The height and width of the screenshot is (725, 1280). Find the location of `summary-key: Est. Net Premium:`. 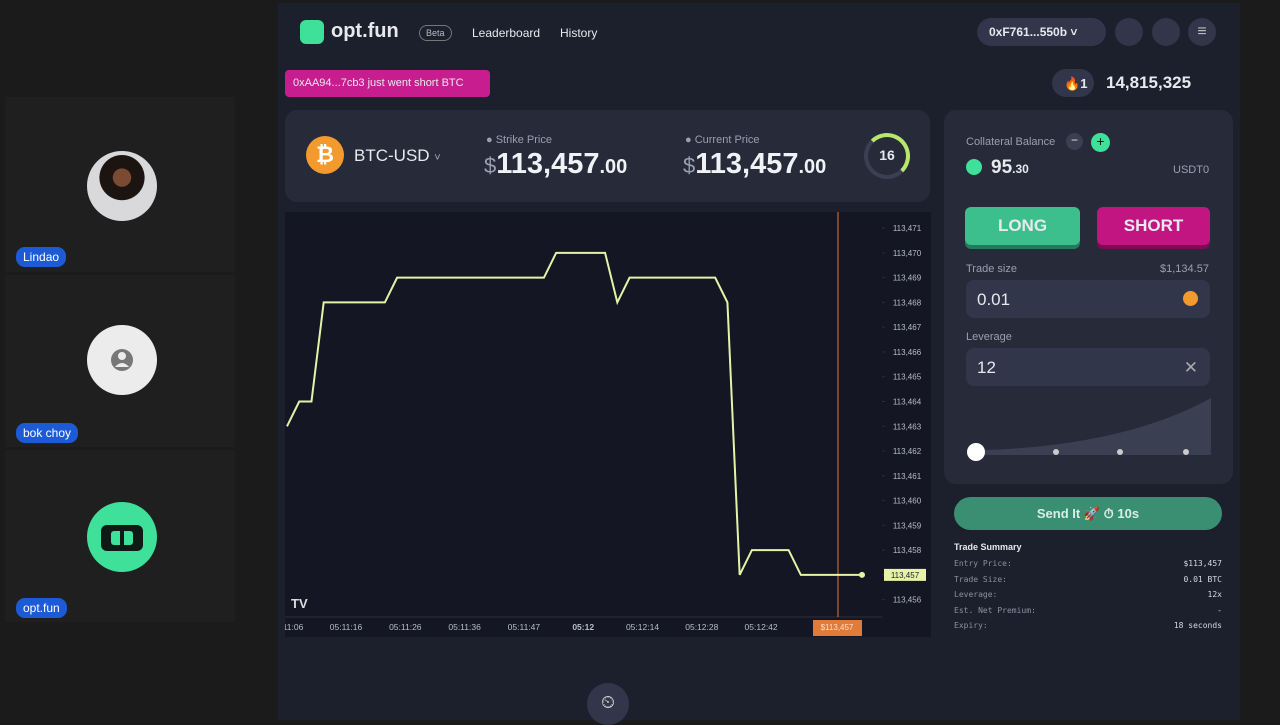

summary-key: Est. Net Premium: is located at coordinates (995, 610).